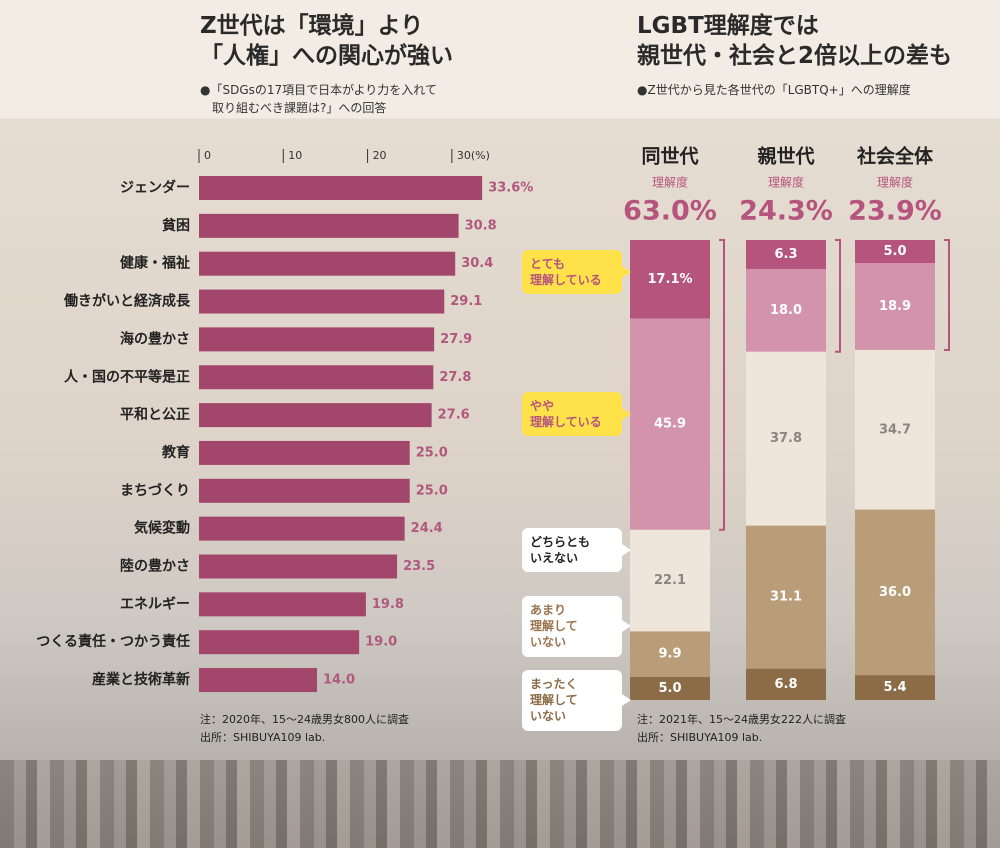  Describe the element at coordinates (473, 155) in the screenshot. I see `x-tick-label: 30(%)` at that location.